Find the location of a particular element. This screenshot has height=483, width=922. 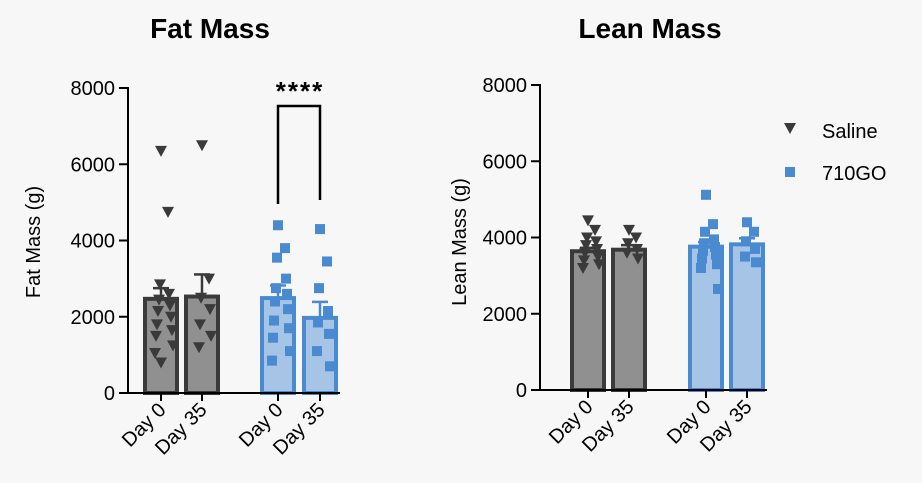

lean-mass-points is located at coordinates (669, 241).